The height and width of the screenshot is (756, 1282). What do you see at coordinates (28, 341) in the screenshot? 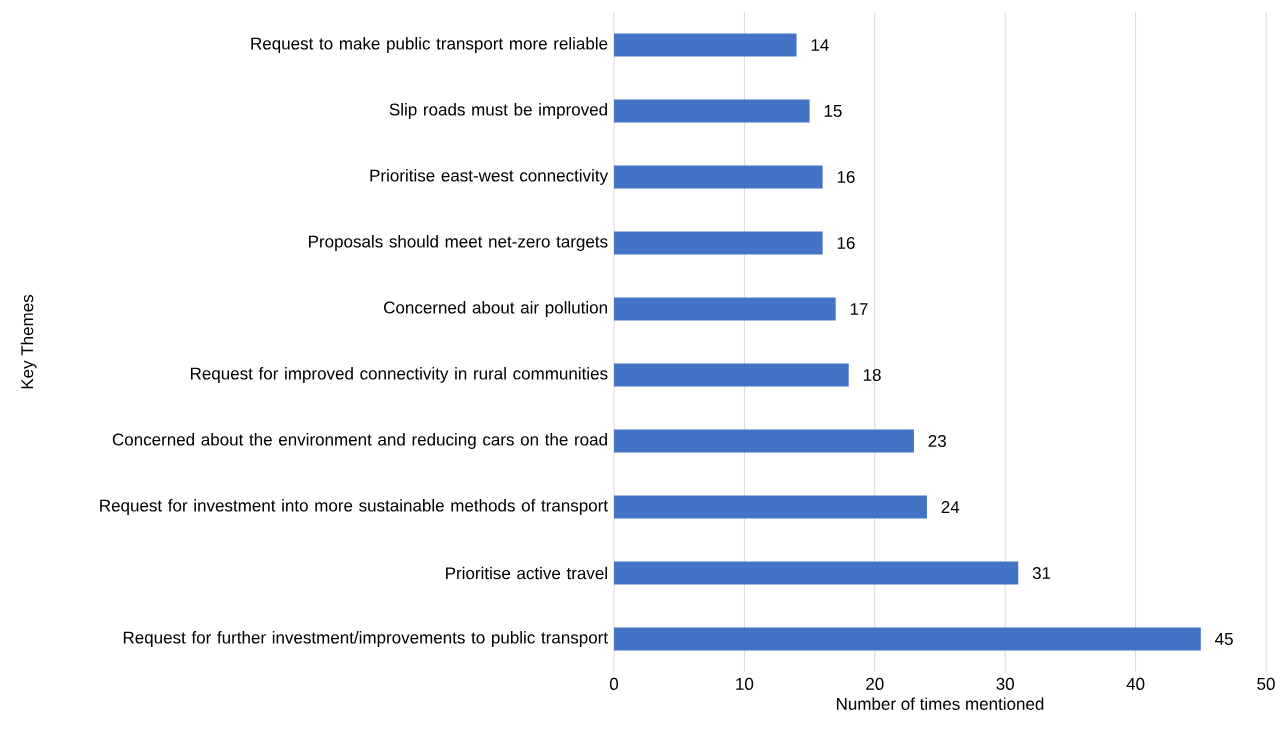
I see `y-axis-title: Key Themes` at bounding box center [28, 341].